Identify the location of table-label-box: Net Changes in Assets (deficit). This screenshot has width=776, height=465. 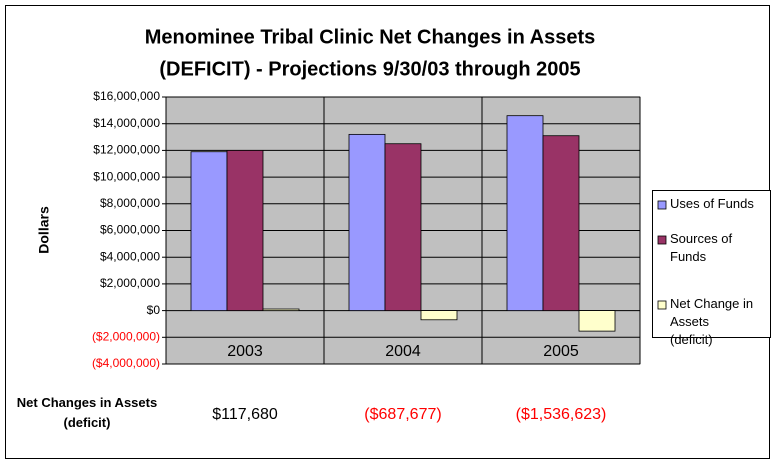
(87, 412).